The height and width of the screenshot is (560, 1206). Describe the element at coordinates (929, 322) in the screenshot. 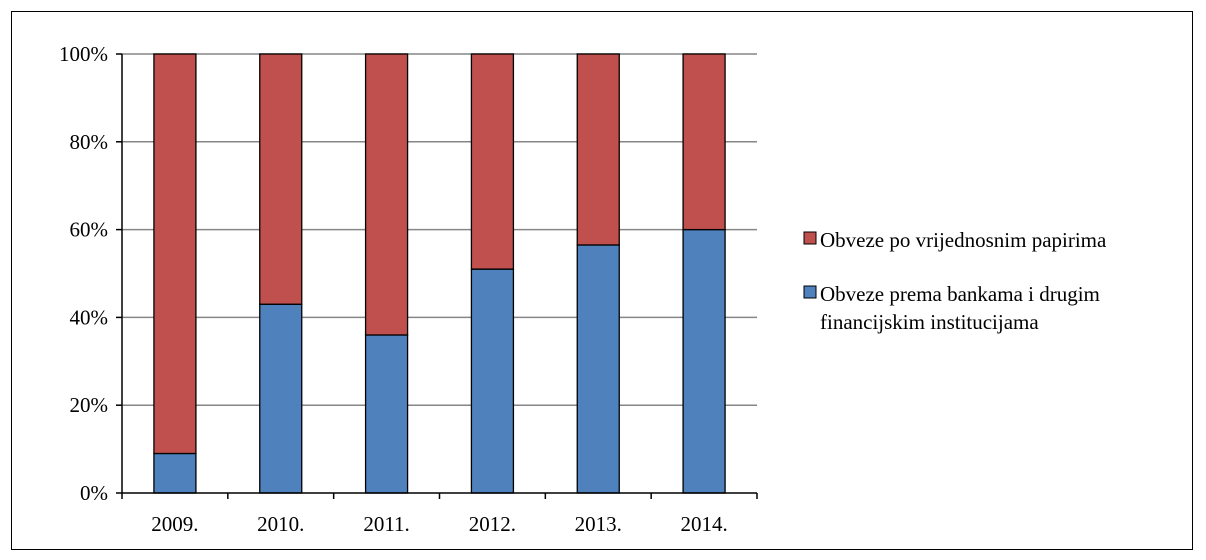

I see `legend-label: financijskim institucijama` at that location.